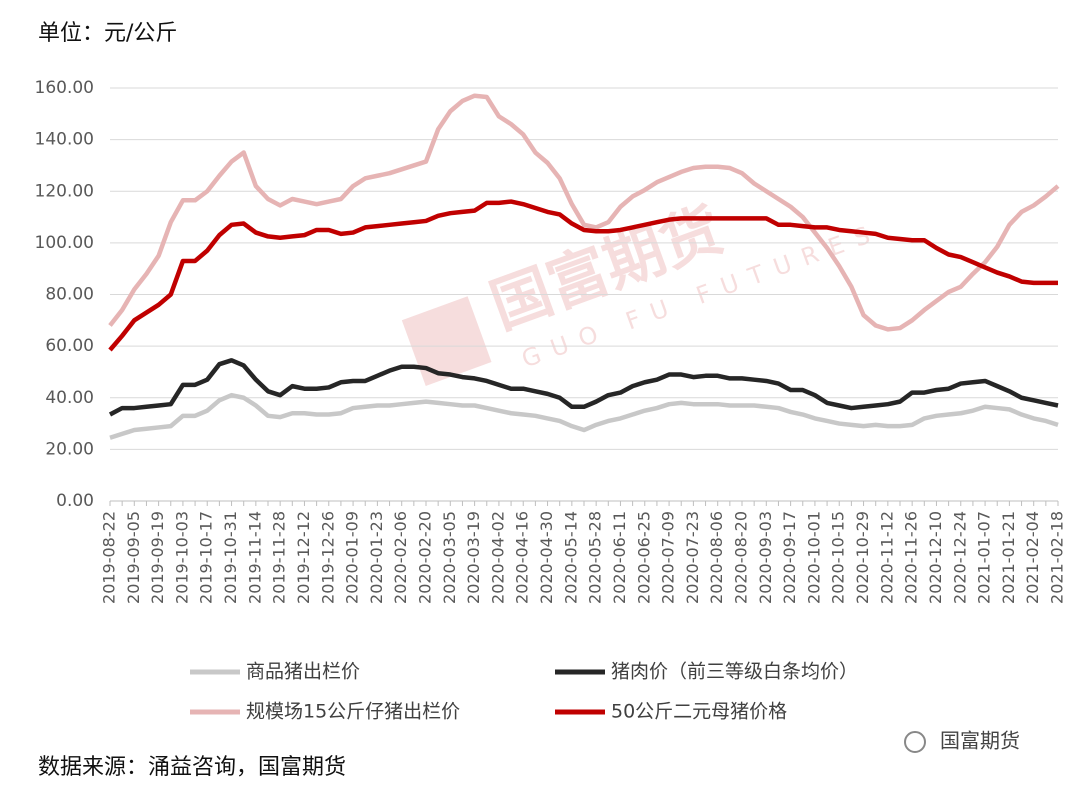 Image resolution: width=1080 pixels, height=790 pixels. I want to click on legend-label: 猪肉价（前三等级白条均价）, so click(734, 672).